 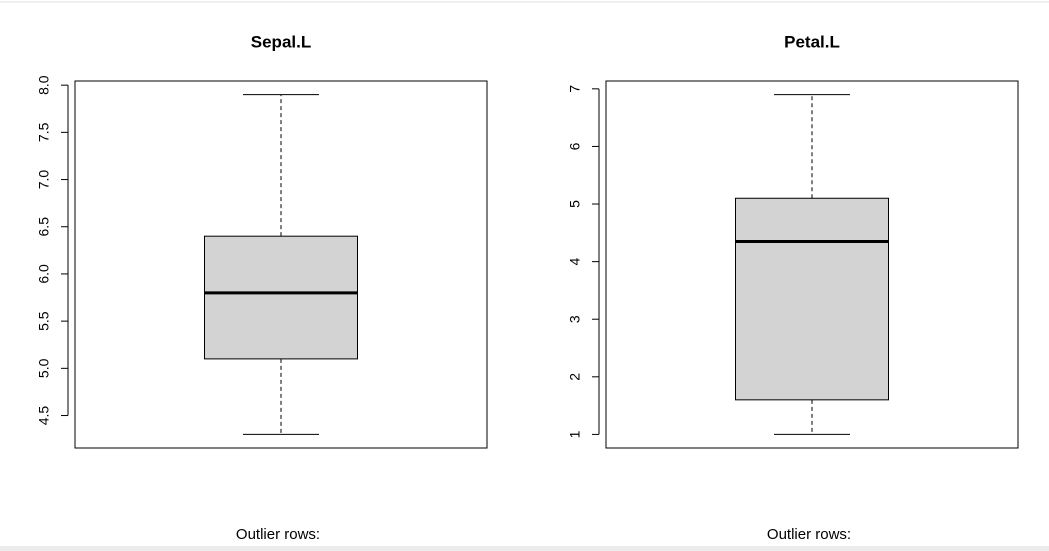 I want to click on y-tick-label: 6, so click(x=575, y=146).